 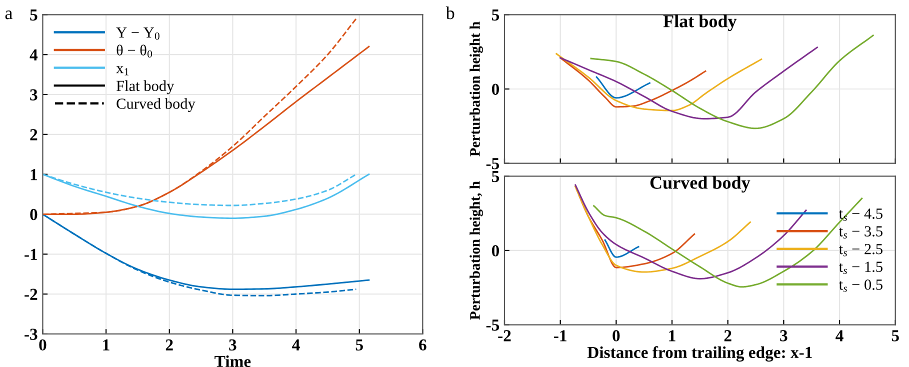 What do you see at coordinates (450, 13) in the screenshot?
I see `text: b` at bounding box center [450, 13].